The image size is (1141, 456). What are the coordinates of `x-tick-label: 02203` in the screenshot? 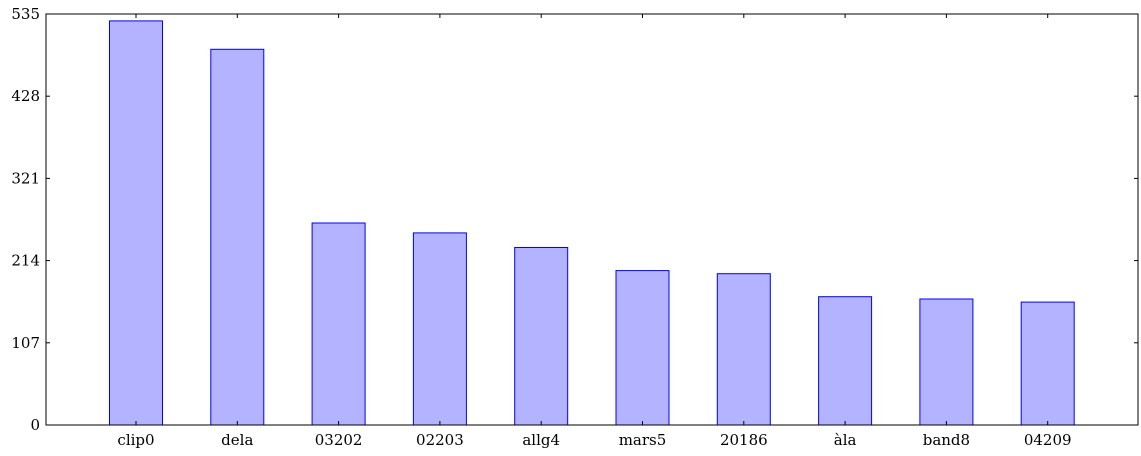 It's located at (440, 440).